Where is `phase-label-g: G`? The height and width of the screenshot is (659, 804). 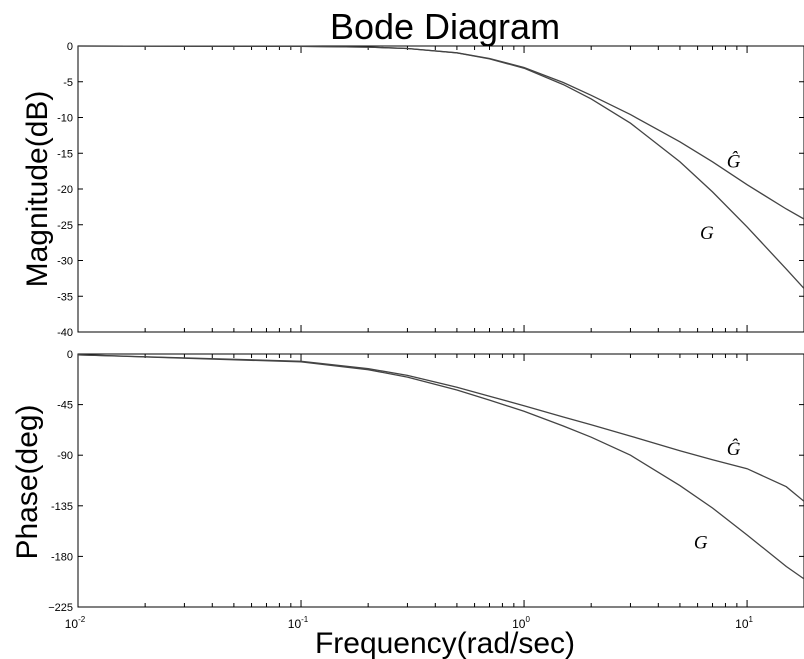 phase-label-g: G is located at coordinates (701, 543).